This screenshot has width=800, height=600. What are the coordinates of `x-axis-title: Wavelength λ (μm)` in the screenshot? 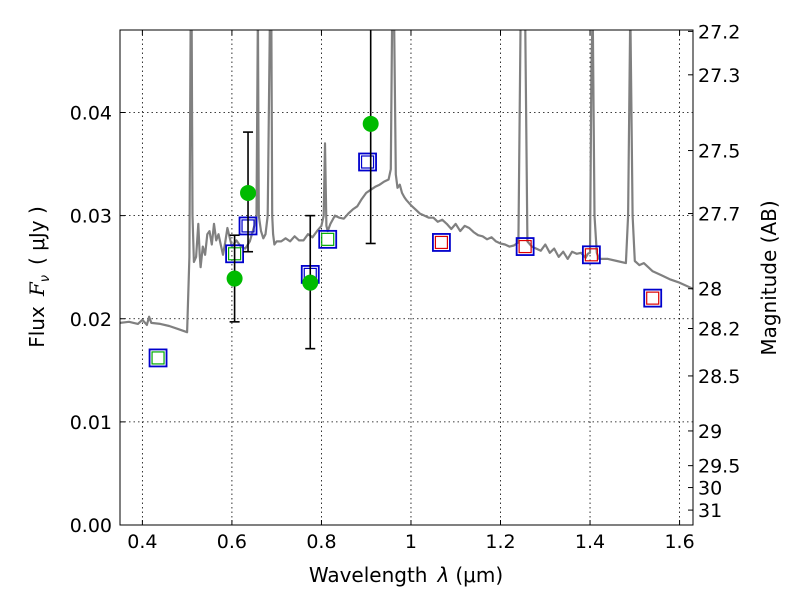 It's located at (406, 575).